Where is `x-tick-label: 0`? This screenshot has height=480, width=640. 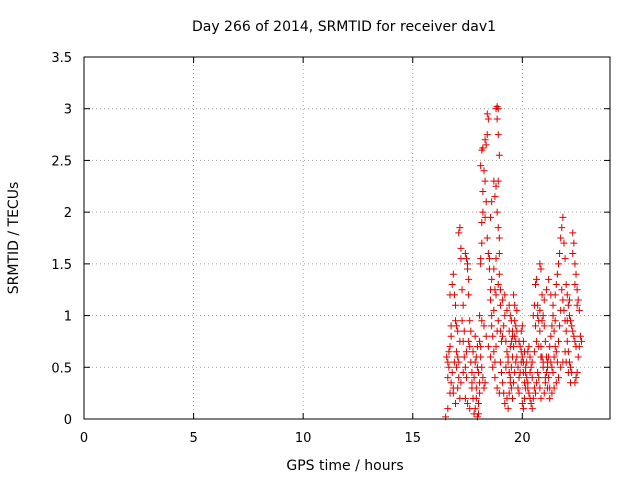 x-tick-label: 0 is located at coordinates (84, 438).